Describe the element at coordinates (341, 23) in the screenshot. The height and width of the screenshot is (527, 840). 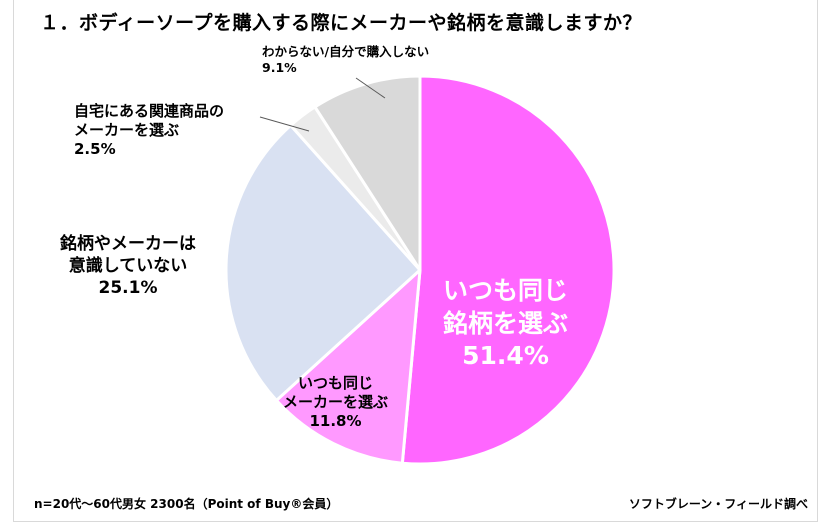
I see `chart-title: １．ボディーソープを購入する際にメーカーや銘柄を意識しますか？` at that location.